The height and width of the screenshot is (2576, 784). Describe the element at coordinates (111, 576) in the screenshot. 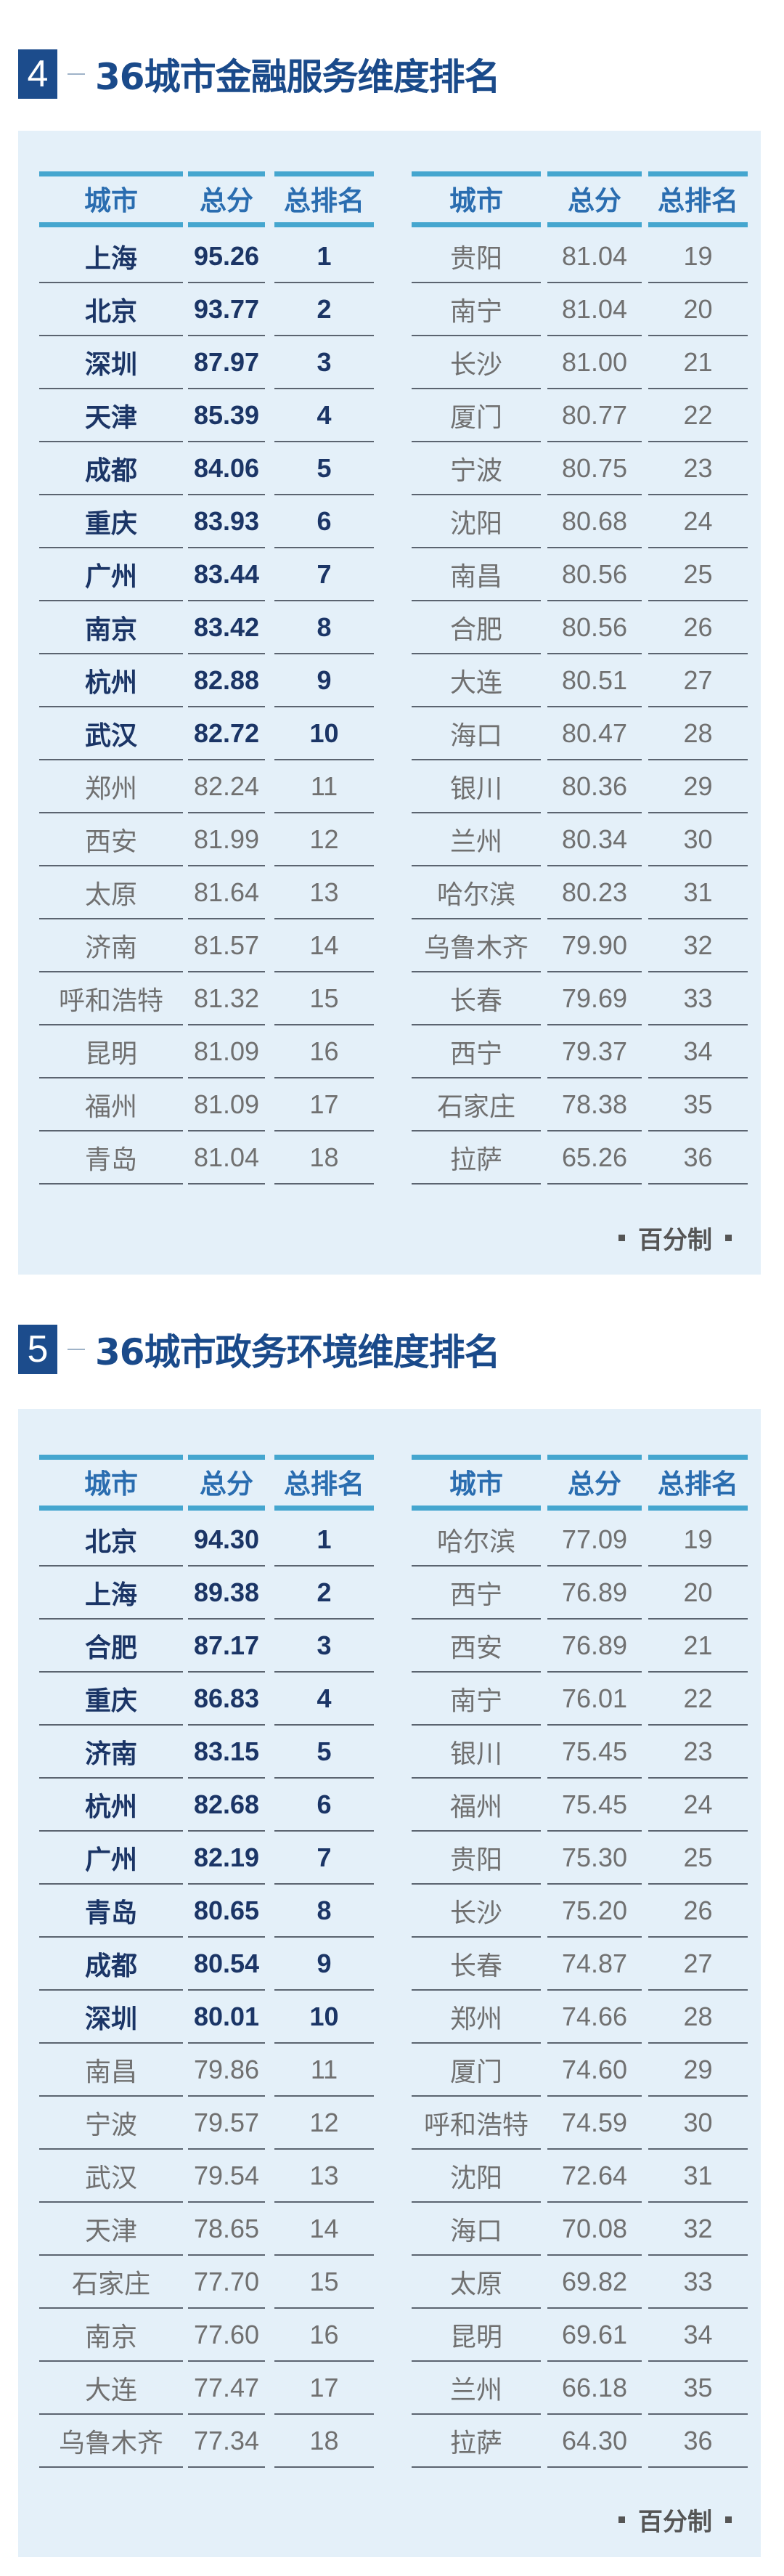

I see `cell-city: 广州` at that location.